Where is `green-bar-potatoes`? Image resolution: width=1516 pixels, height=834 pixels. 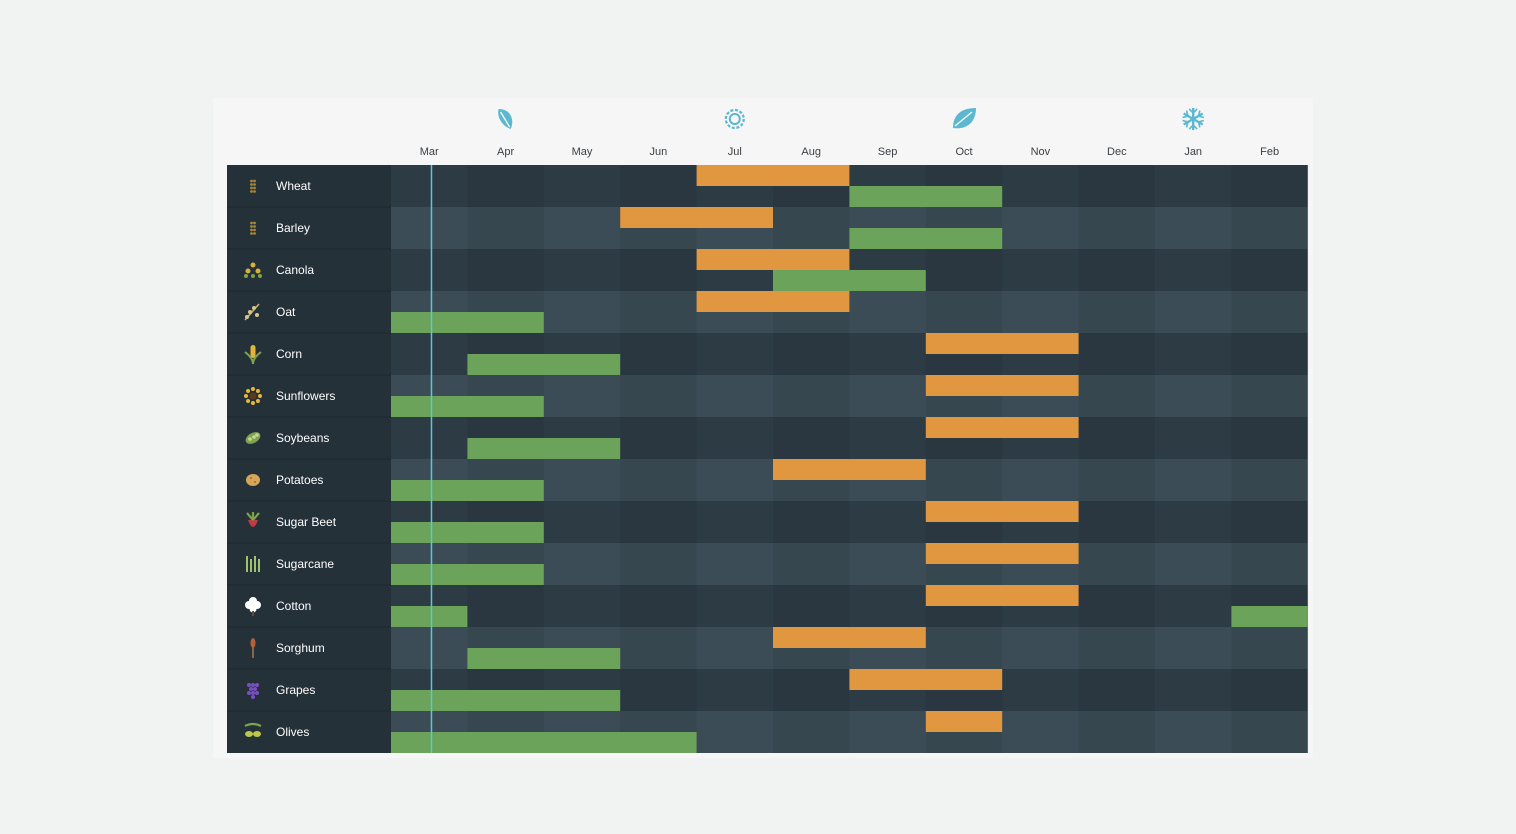
green-bar-potatoes is located at coordinates (467, 490).